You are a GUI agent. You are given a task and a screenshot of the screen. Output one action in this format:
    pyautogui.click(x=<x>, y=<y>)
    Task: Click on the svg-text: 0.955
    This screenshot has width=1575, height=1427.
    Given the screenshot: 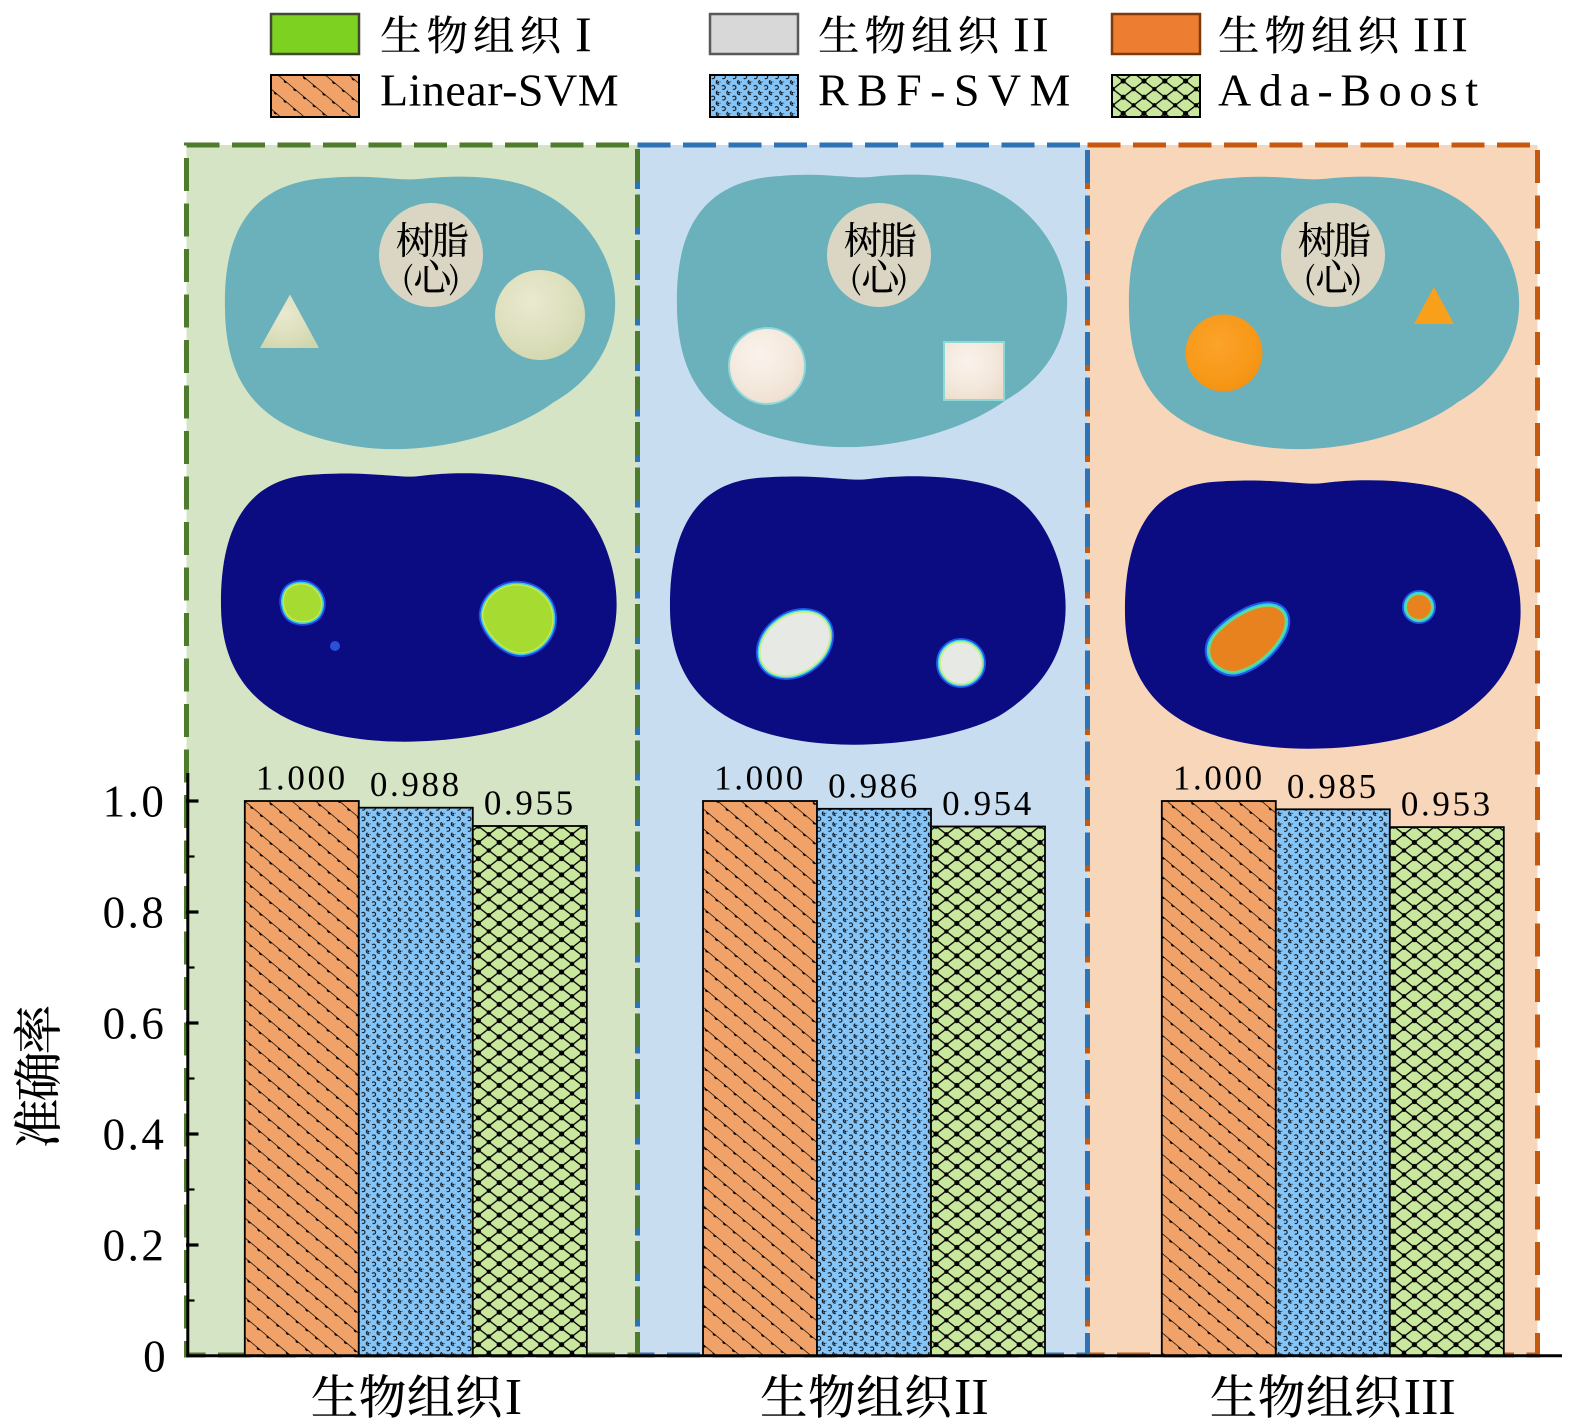 What is the action you would take?
    pyautogui.click(x=530, y=803)
    